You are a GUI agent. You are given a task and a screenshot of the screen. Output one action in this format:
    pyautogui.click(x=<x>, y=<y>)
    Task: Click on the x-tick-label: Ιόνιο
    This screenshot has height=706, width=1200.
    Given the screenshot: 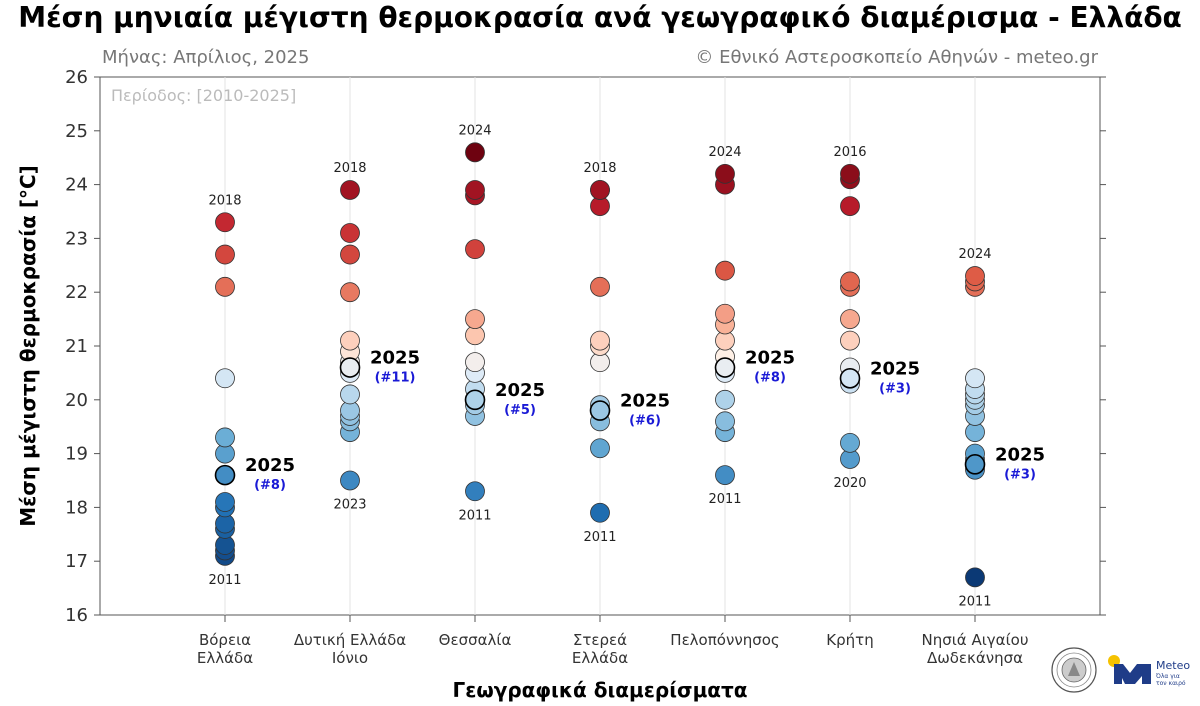 What is the action you would take?
    pyautogui.click(x=350, y=658)
    